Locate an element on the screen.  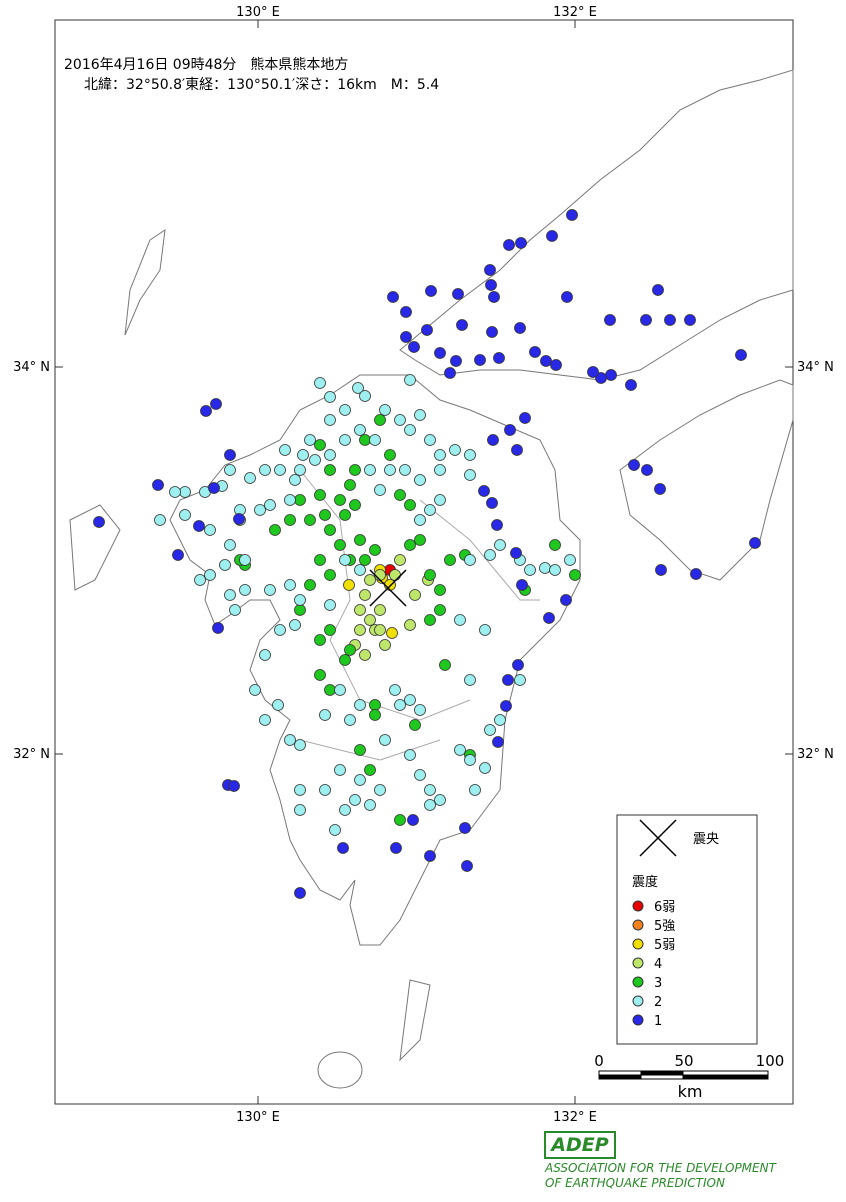
legend-epicenter-icon is located at coordinates (658, 838).